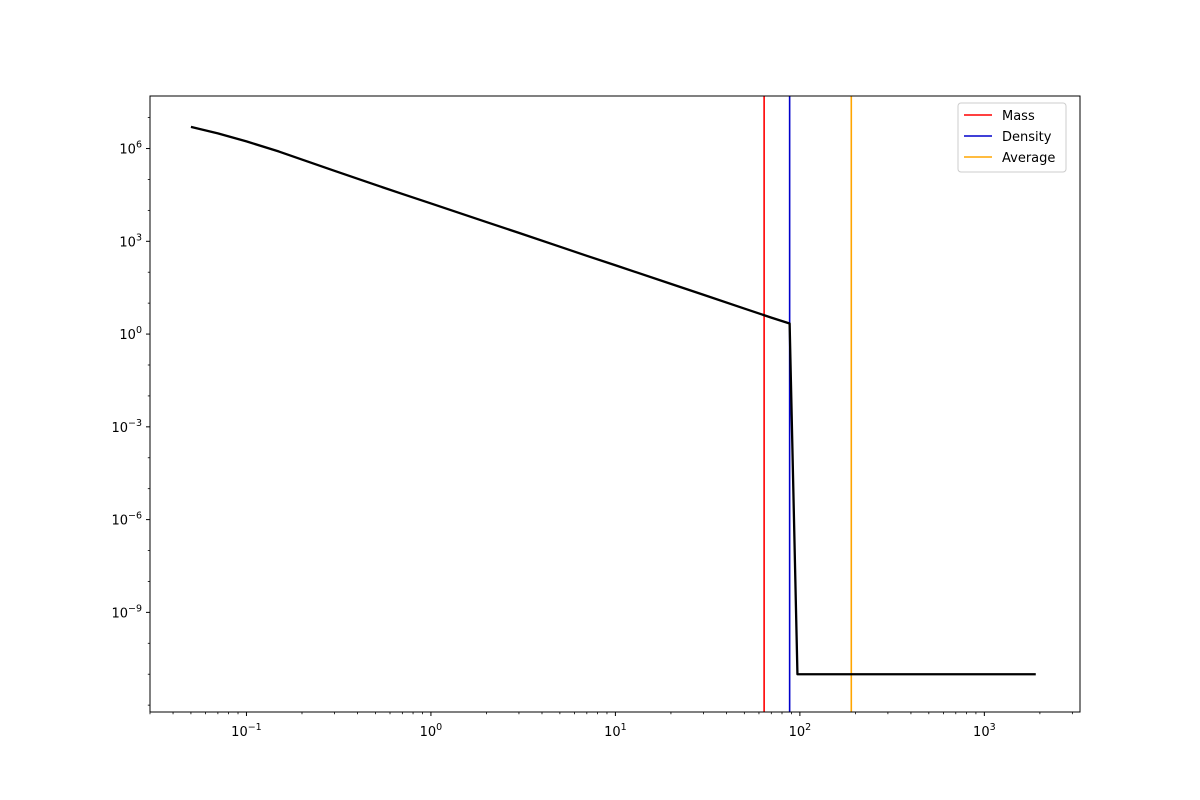 The width and height of the screenshot is (1200, 800). What do you see at coordinates (431, 731) in the screenshot?
I see `x-tick-label: 10⁰` at bounding box center [431, 731].